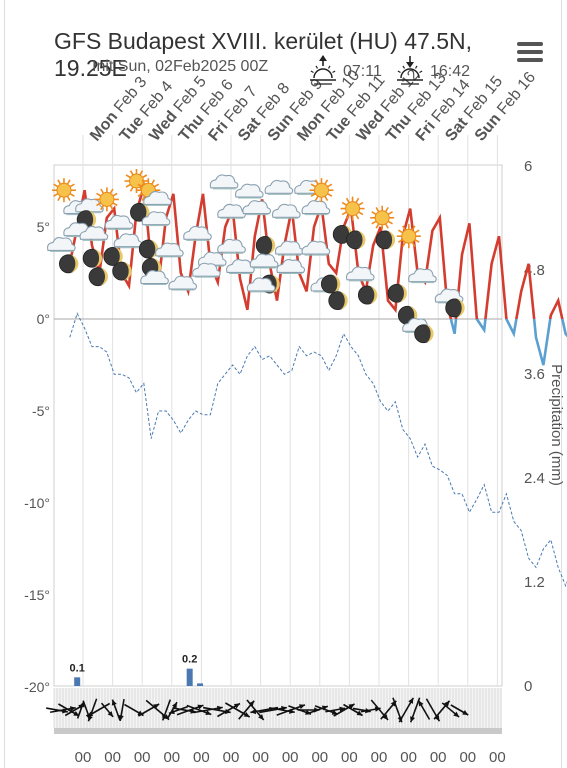 Image resolution: width=567 pixels, height=768 pixels. Describe the element at coordinates (37, 457) in the screenshot. I see `temperature-axis: 5° 0° -5° -10° -15° -20°` at that location.